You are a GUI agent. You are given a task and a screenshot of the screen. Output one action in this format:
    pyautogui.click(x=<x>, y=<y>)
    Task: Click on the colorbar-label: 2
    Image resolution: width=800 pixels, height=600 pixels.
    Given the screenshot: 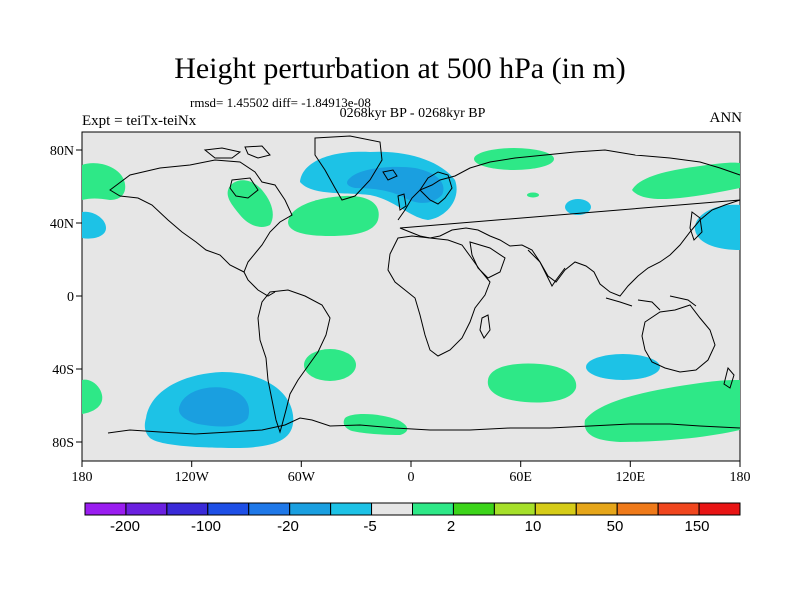 What is the action you would take?
    pyautogui.click(x=451, y=526)
    